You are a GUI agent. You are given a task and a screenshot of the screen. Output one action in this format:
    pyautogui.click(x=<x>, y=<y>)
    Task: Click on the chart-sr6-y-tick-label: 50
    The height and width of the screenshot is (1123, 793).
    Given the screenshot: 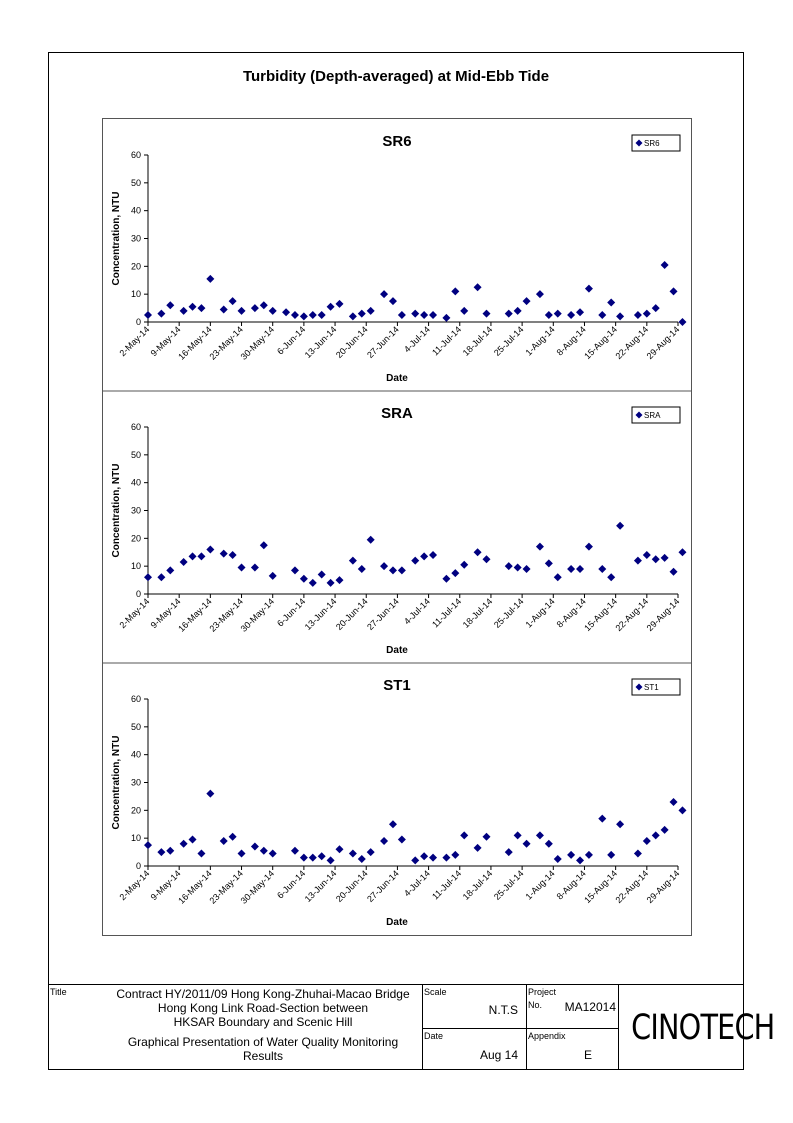 What is the action you would take?
    pyautogui.click(x=136, y=183)
    